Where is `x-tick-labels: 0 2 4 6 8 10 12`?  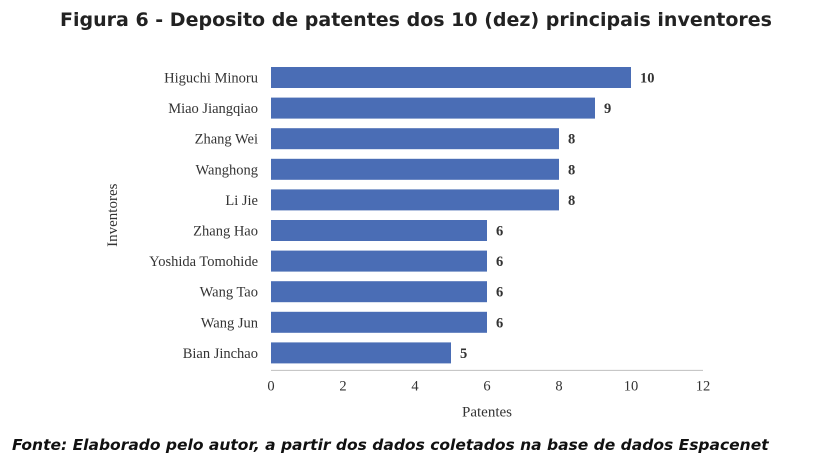
x-tick-labels: 0 2 4 6 8 10 12 is located at coordinates (488, 386).